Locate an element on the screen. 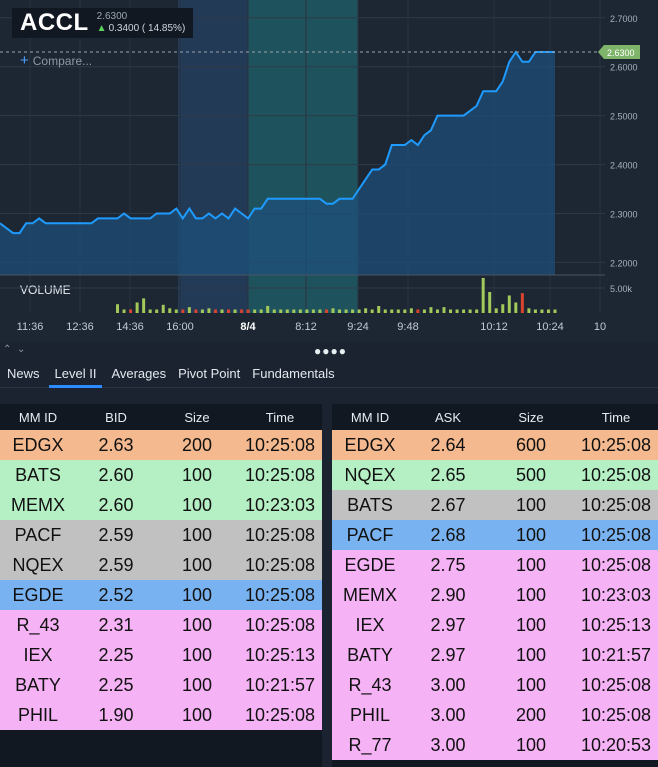 Image resolution: width=658 pixels, height=767 pixels. ask-row: BATS 2.67 100 10:25:08 is located at coordinates (495, 505).